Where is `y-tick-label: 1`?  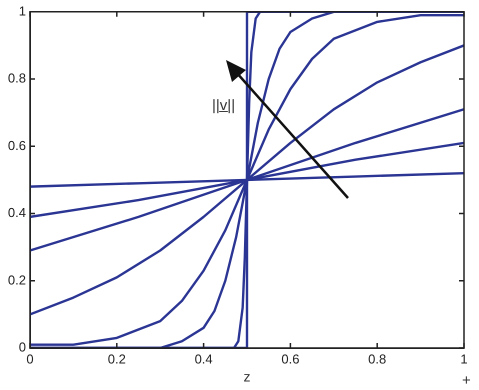
y-tick-label: 1 is located at coordinates (22, 10).